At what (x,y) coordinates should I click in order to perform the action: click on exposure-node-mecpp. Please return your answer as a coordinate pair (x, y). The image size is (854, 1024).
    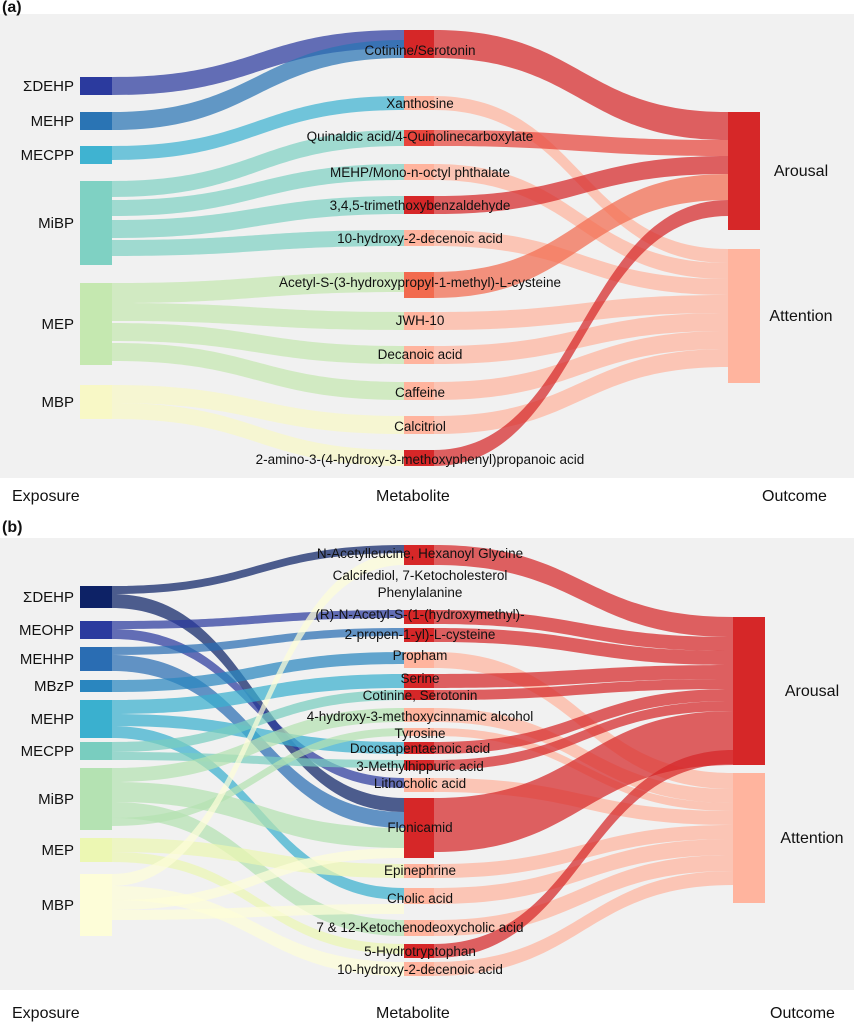
    Looking at the image, I should click on (96, 155).